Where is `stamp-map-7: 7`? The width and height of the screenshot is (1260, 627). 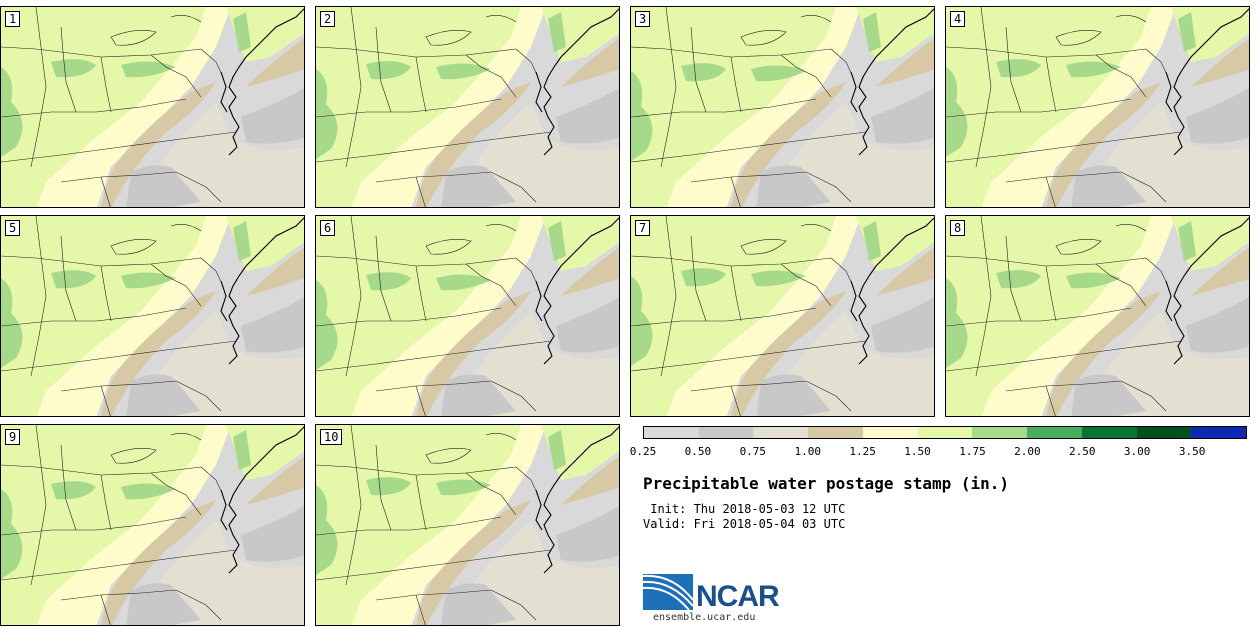
stamp-map-7: 7 is located at coordinates (782, 316).